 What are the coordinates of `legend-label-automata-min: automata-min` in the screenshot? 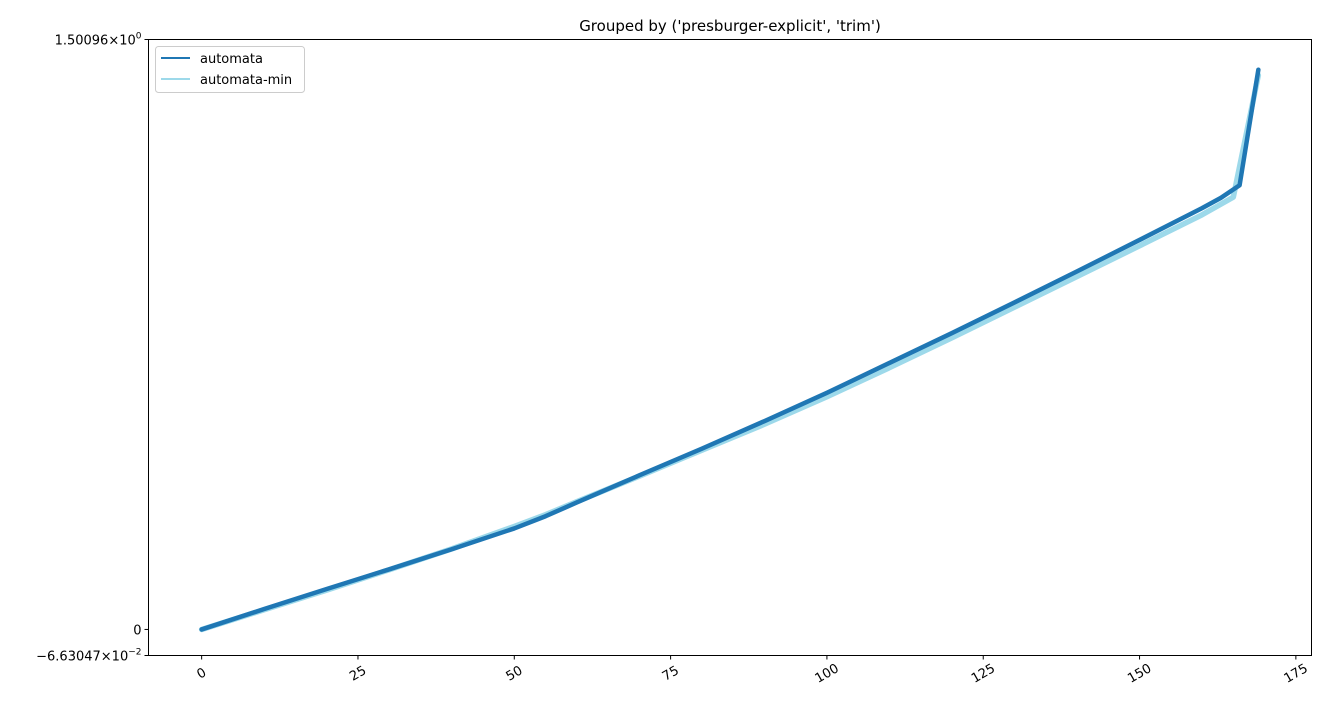 It's located at (246, 80).